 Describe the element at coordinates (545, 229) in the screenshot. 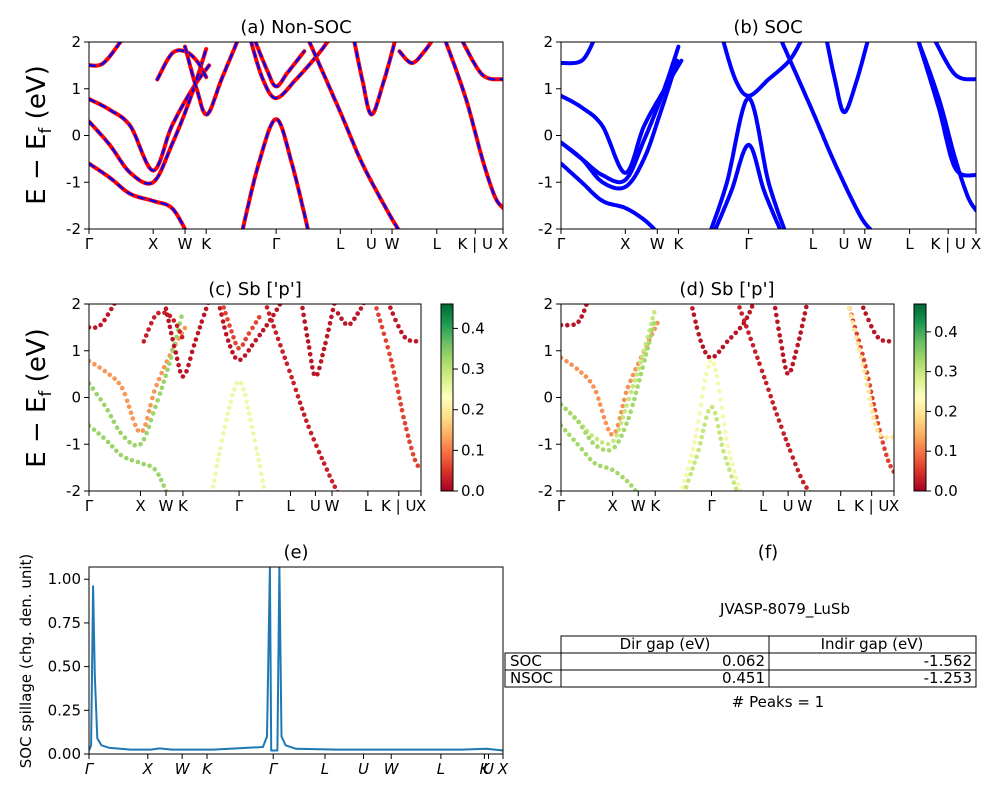

I see `panel-b-ytick-label: -2` at that location.